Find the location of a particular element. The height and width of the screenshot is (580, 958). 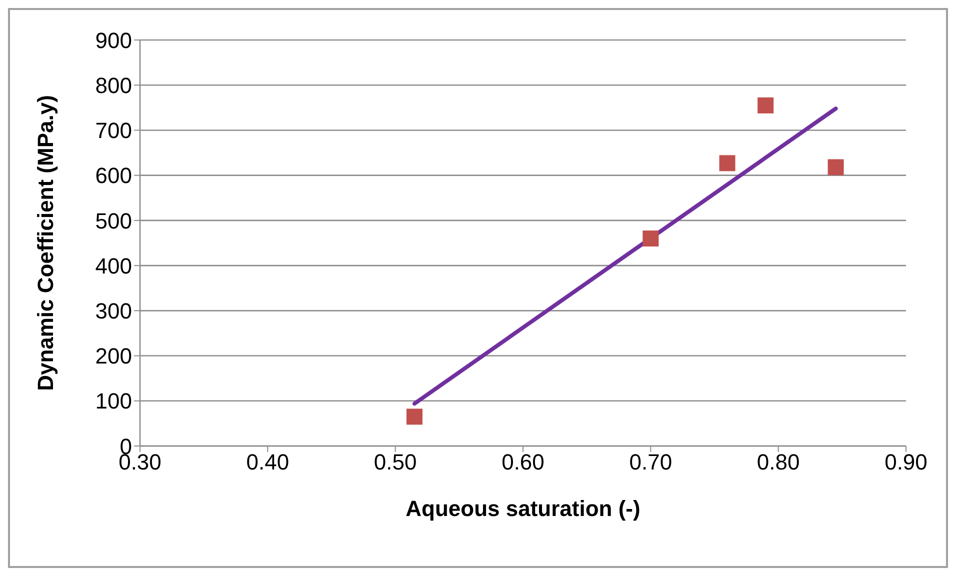

y-tick-label: 200 is located at coordinates (113, 356).